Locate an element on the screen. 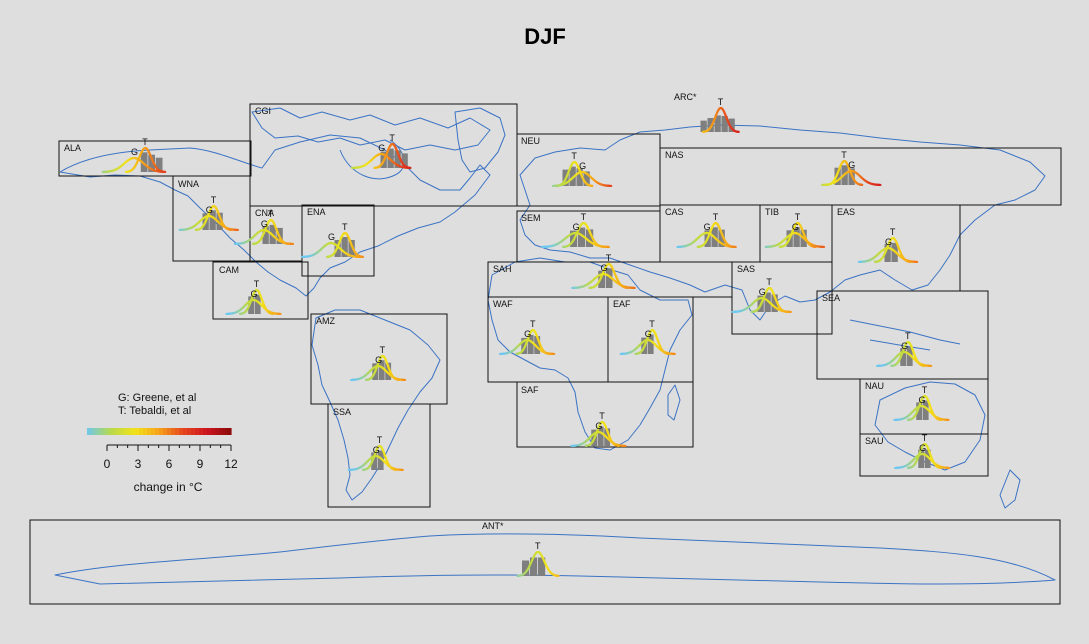  region-box-ala is located at coordinates (155, 158).